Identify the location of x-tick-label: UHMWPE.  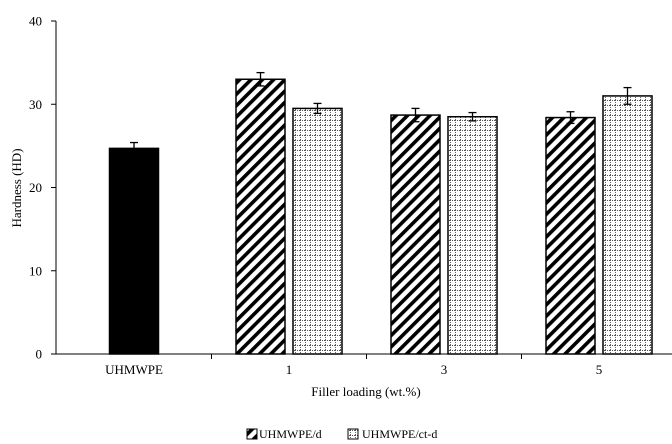
(134, 369).